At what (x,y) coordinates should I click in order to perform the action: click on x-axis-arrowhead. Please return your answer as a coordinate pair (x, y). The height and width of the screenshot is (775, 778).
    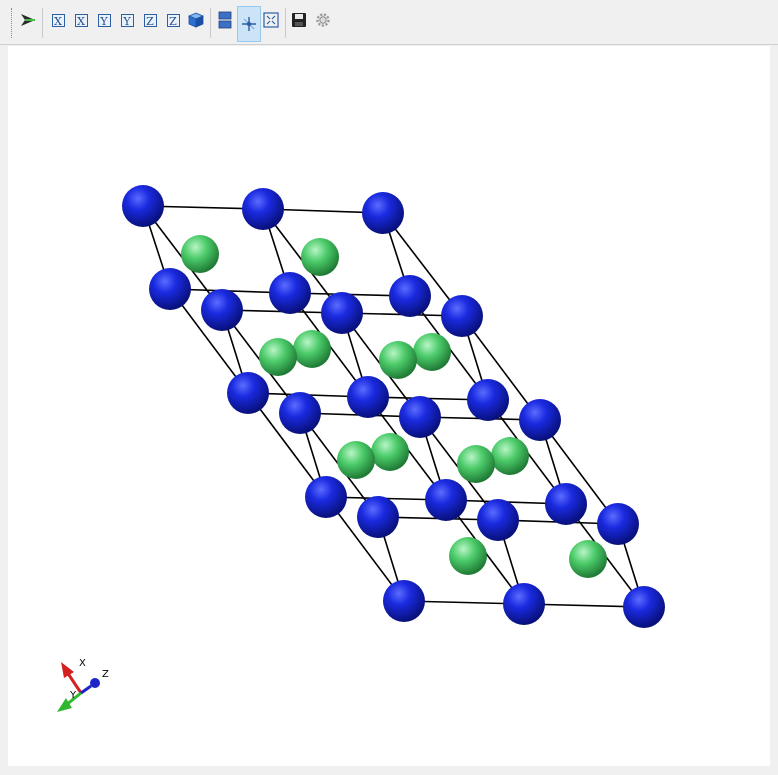
    Looking at the image, I should click on (67, 670).